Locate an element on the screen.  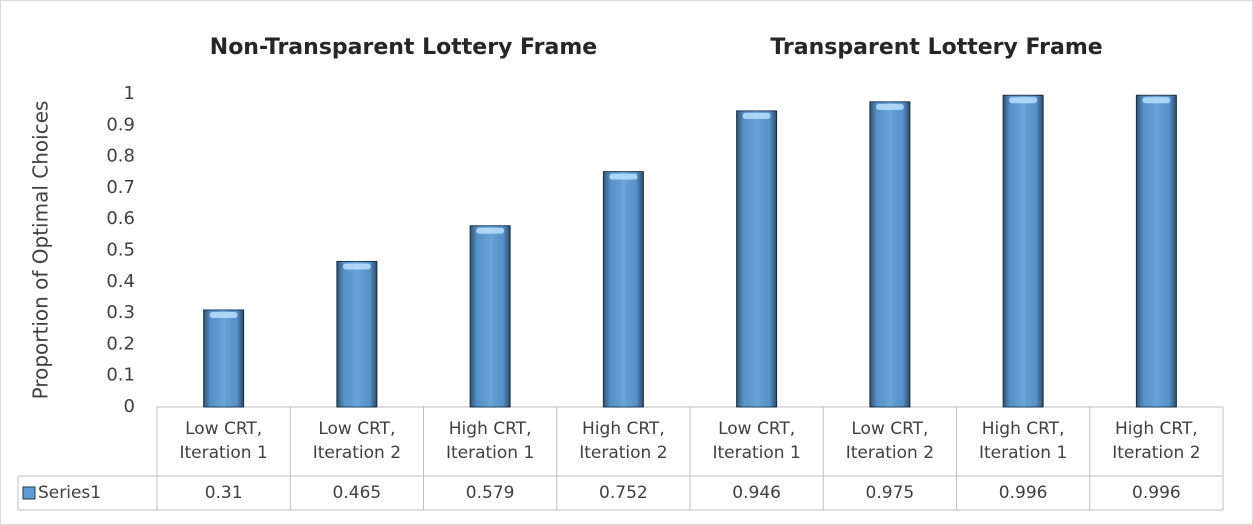
group-title: Non-Transparent Lottery Frame is located at coordinates (403, 47).